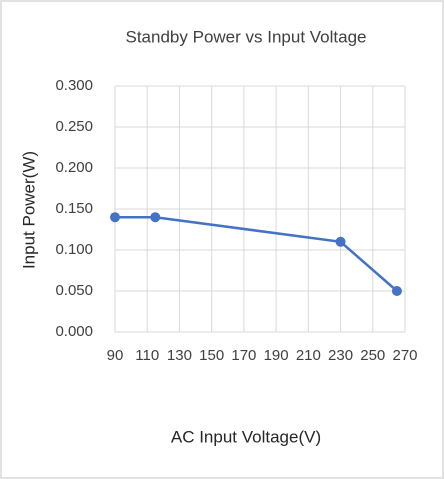  What do you see at coordinates (308, 355) in the screenshot?
I see `x-tick-label: 210` at bounding box center [308, 355].